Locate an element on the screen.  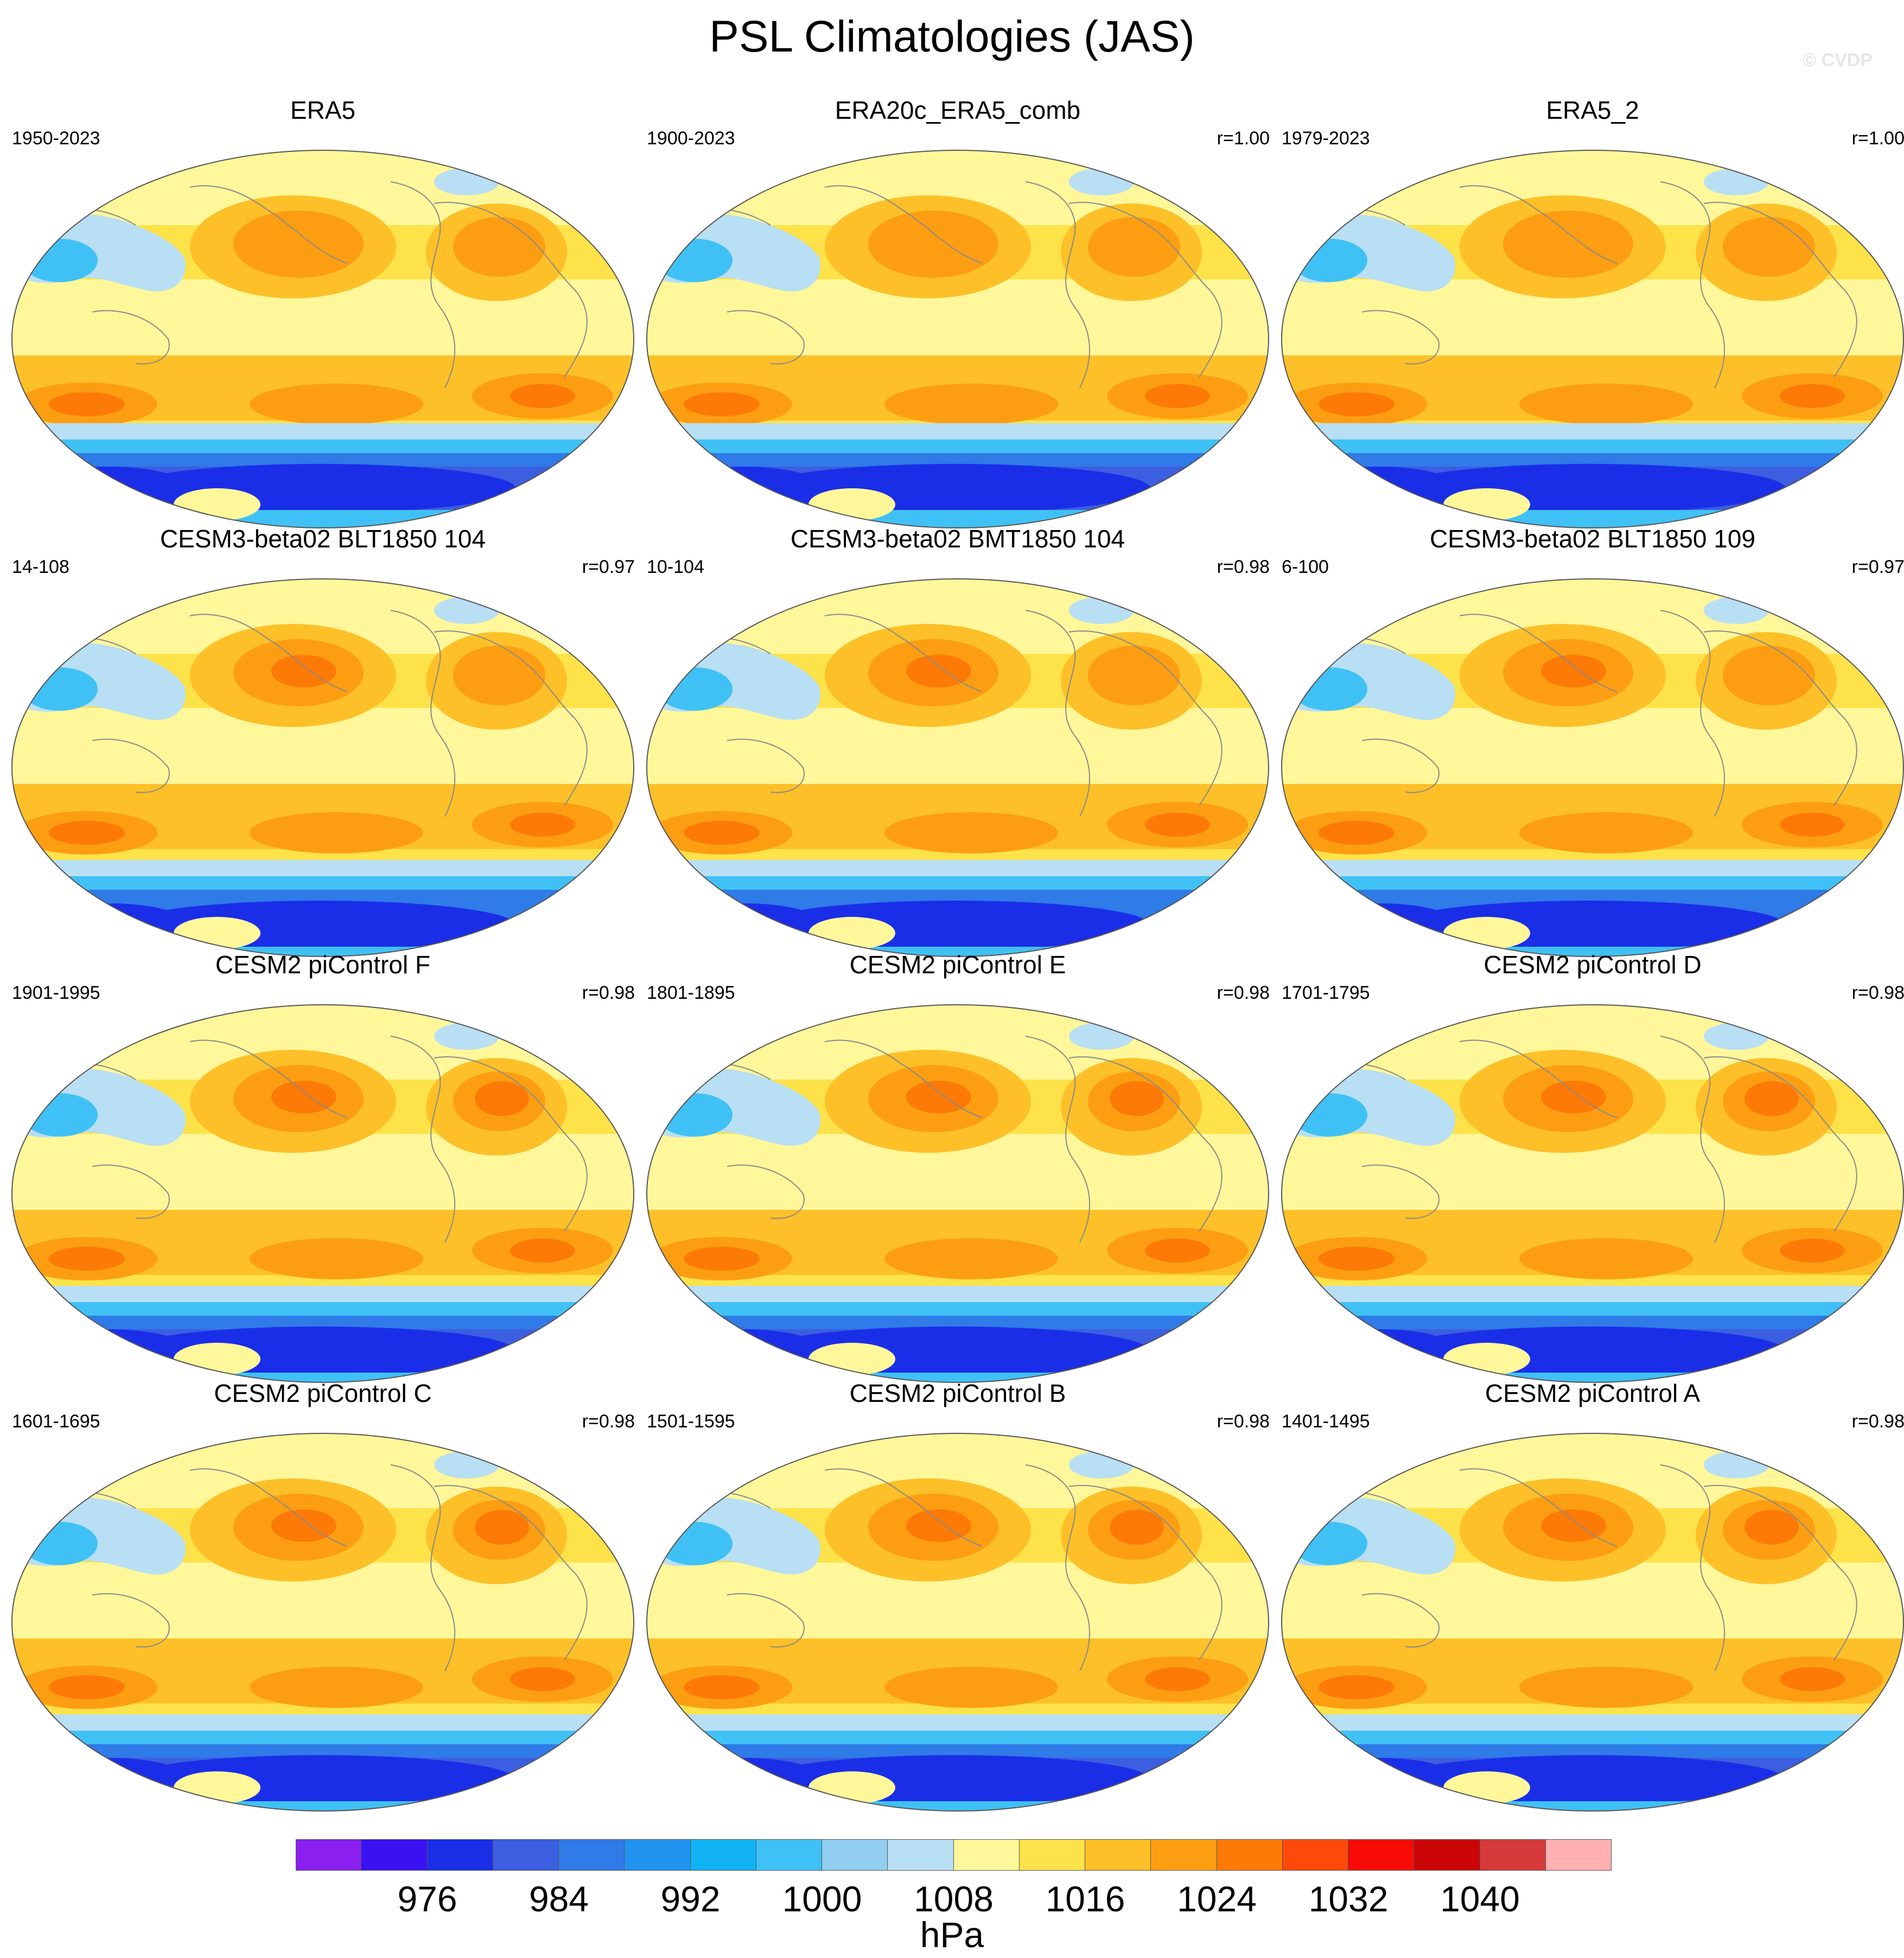
panel-title: CESM3-beta02 BLT1850 109 is located at coordinates (1592, 539).